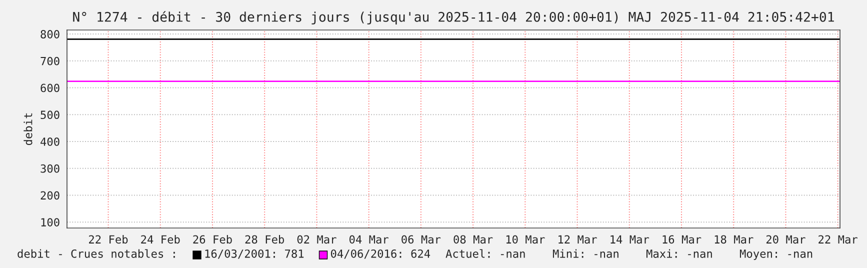 The width and height of the screenshot is (867, 268). What do you see at coordinates (212, 239) in the screenshot?
I see `x-tick-label: 26 Feb` at bounding box center [212, 239].